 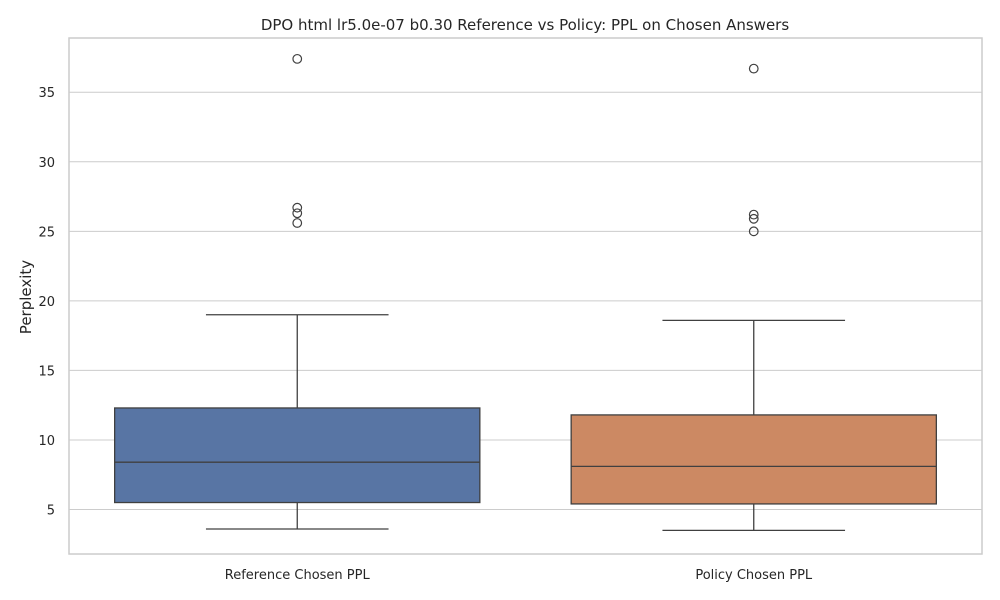 I want to click on y-tick-label: 10, so click(x=46, y=441).